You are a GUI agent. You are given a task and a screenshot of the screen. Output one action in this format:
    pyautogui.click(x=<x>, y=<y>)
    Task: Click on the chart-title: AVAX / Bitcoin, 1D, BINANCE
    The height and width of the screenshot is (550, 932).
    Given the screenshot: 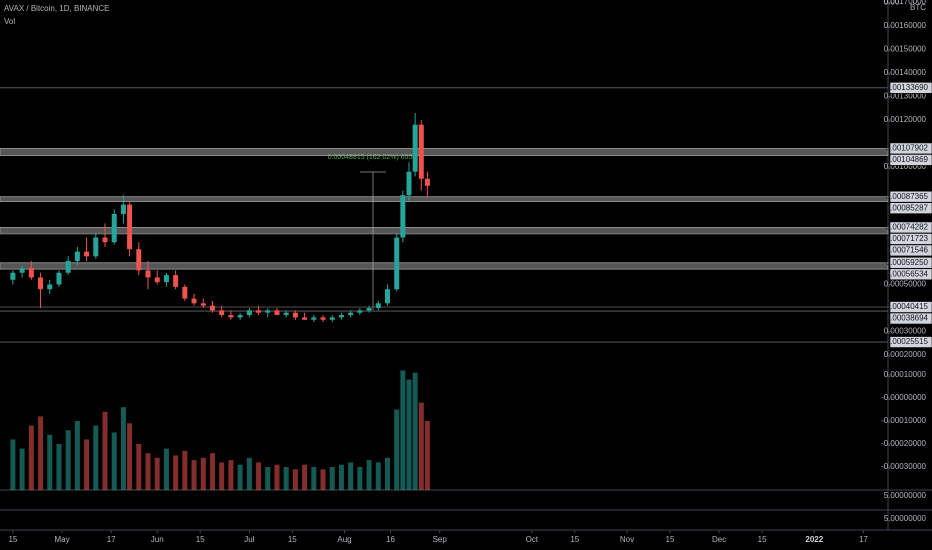 What is the action you would take?
    pyautogui.click(x=57, y=8)
    